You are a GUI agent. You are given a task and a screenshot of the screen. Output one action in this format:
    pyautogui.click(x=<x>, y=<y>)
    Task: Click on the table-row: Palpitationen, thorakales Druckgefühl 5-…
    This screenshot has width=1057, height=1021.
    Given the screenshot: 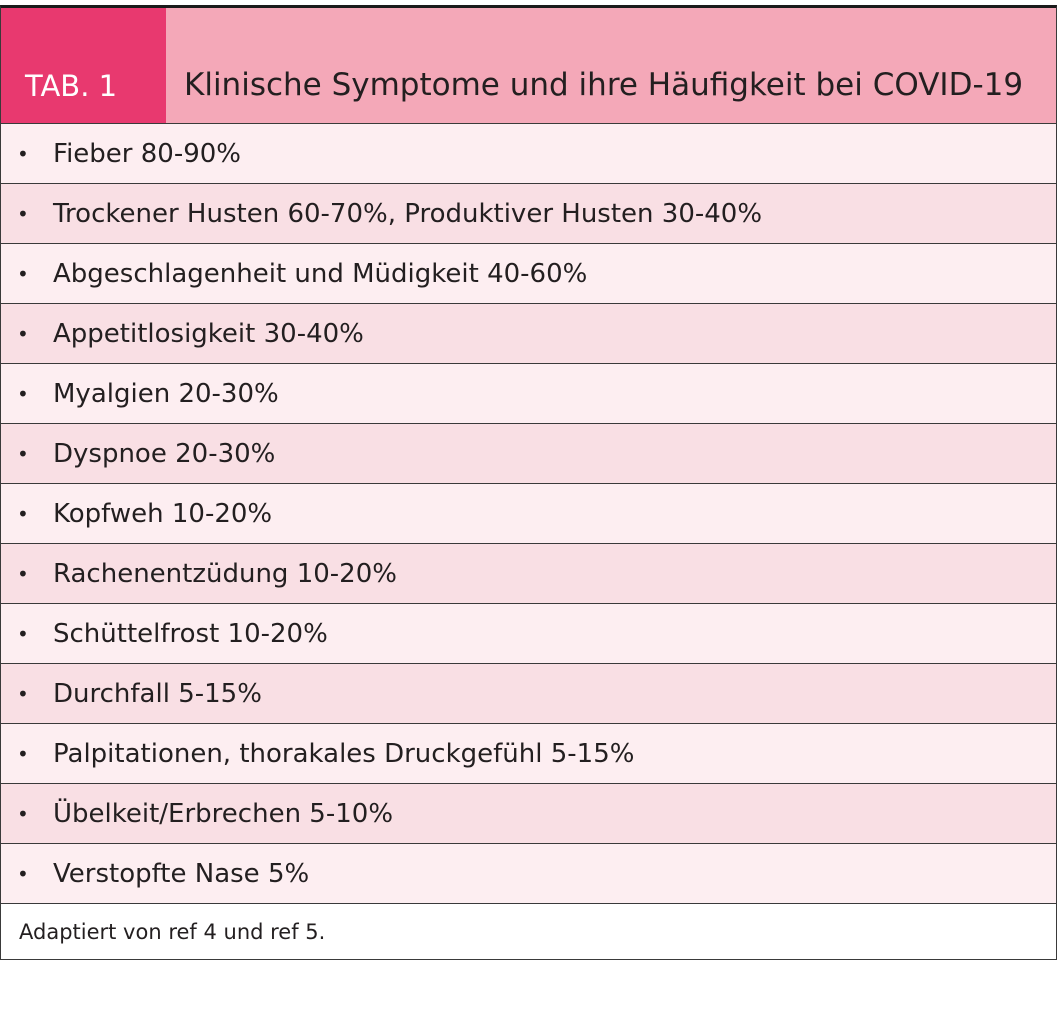 What is the action you would take?
    pyautogui.click(x=528, y=754)
    